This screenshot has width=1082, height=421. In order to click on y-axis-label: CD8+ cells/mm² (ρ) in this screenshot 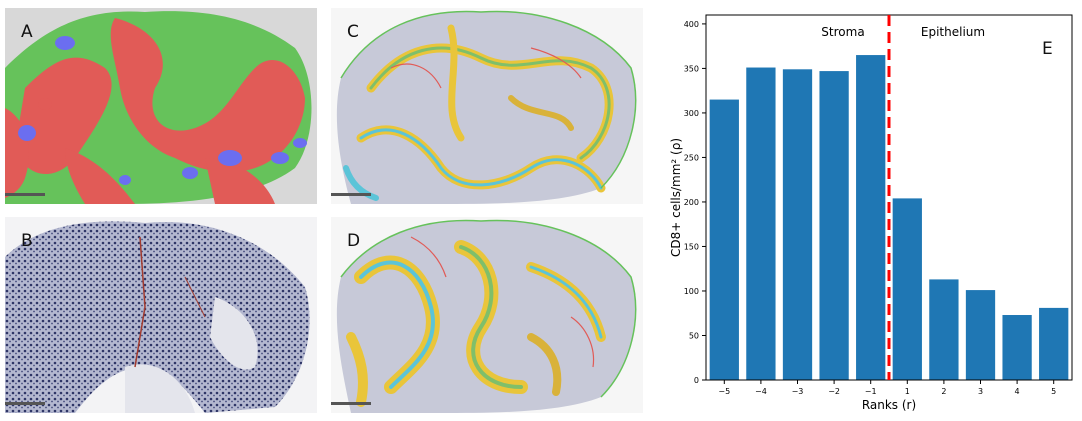, I will do `click(676, 197)`.